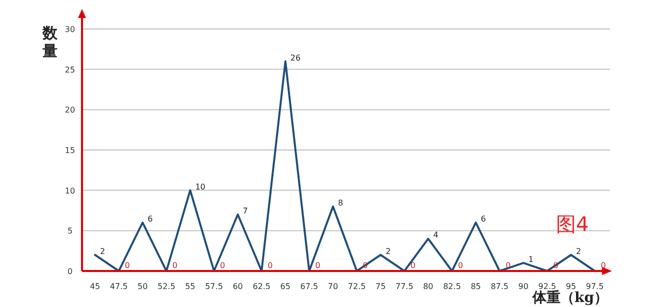  What do you see at coordinates (245, 211) in the screenshot?
I see `data-label: 7` at bounding box center [245, 211].